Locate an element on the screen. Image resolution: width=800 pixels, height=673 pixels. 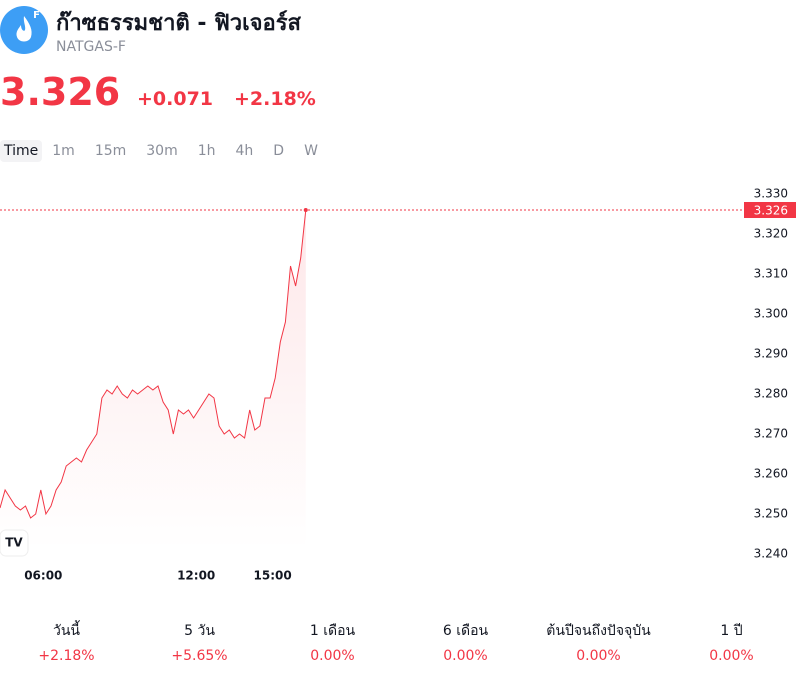
timeframe-tab: D is located at coordinates (279, 151).